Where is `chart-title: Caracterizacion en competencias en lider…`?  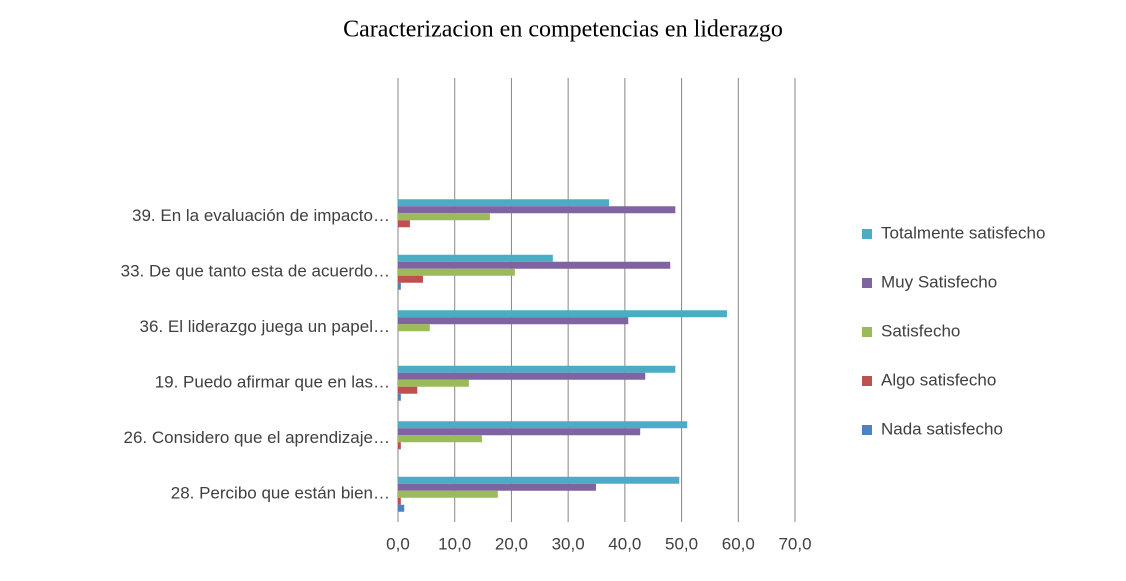
chart-title: Caracterizacion en competencias en lider… is located at coordinates (563, 30).